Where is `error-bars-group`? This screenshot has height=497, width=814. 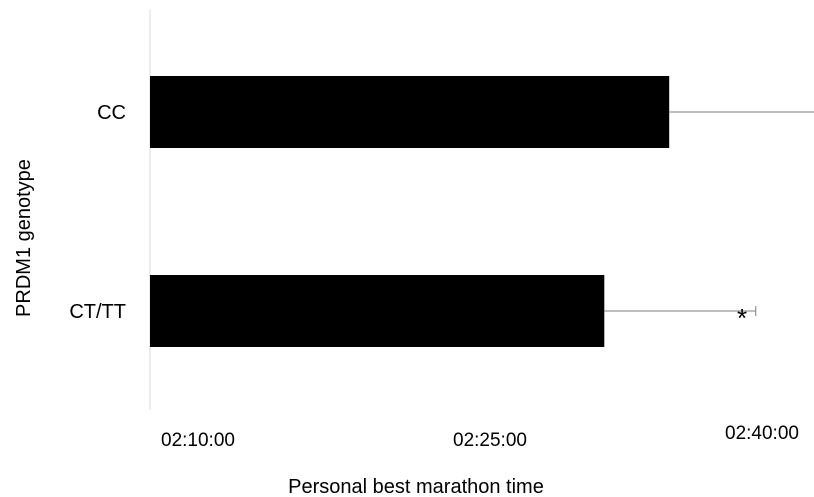
error-bars-group is located at coordinates (709, 213).